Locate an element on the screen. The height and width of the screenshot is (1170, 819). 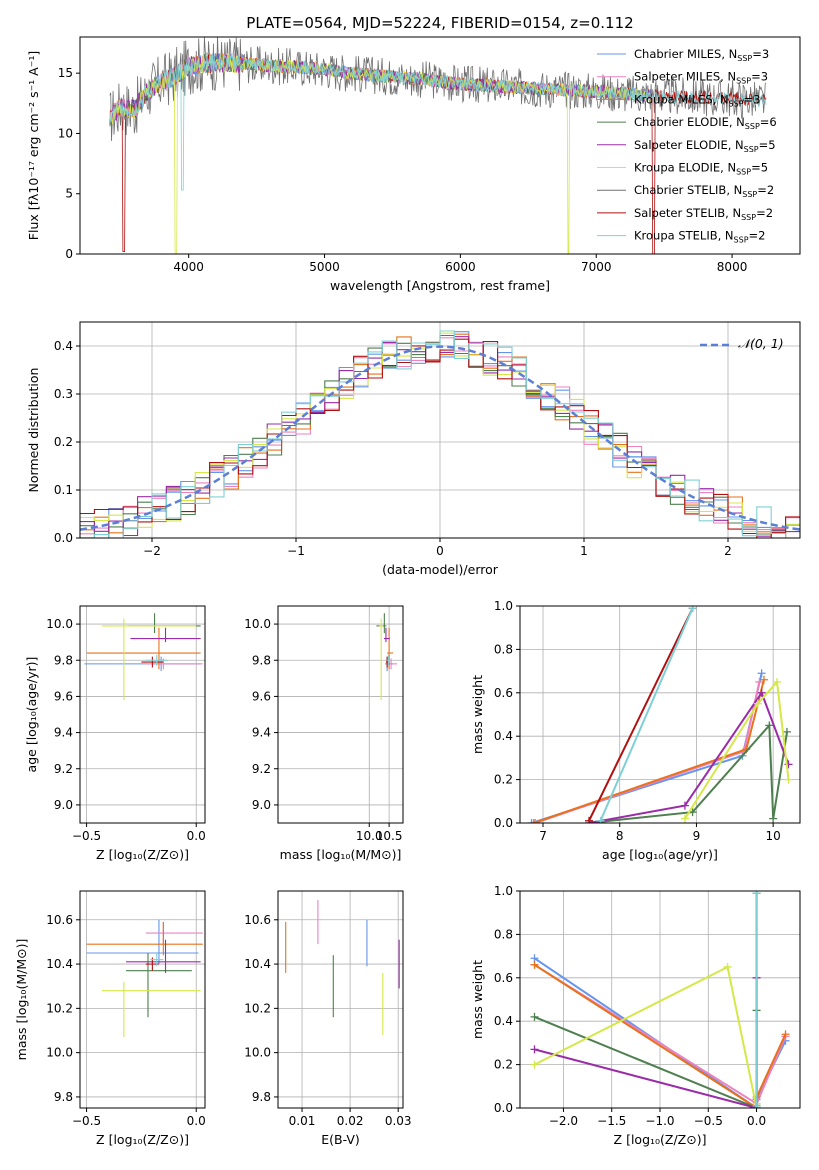
legend-label: Chabrier MILES, NSSP=3 is located at coordinates (701, 55).